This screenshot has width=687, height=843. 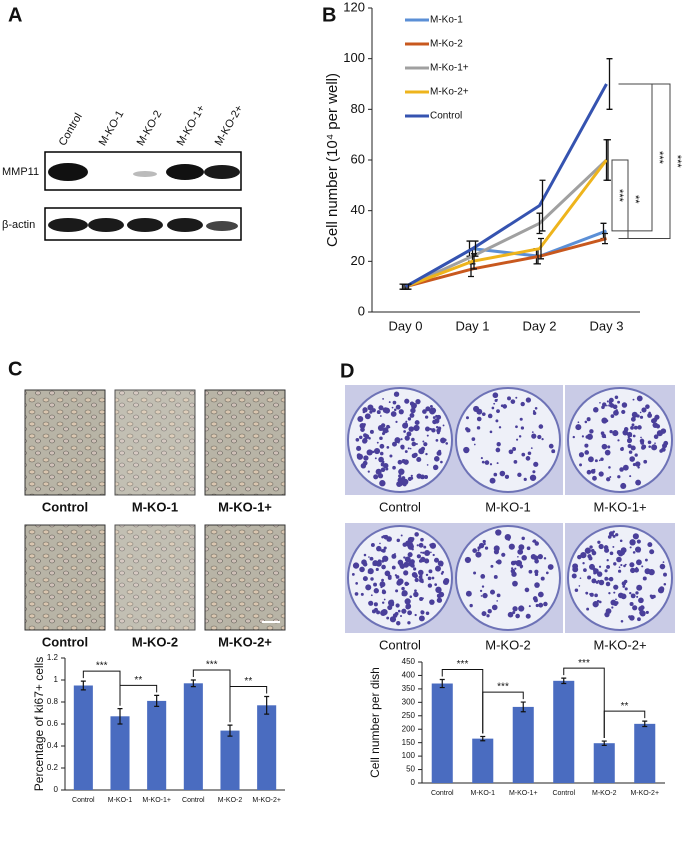 I want to click on y-tick-label: 80, so click(x=358, y=108).